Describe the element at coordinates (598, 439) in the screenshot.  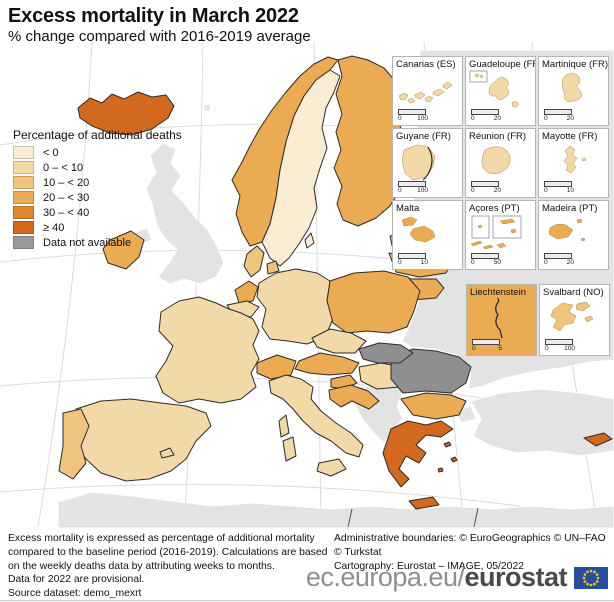
I see `country-cyprus` at that location.